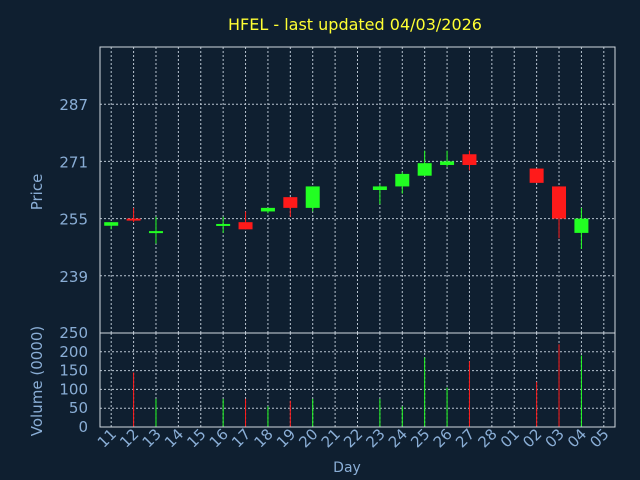  I want to click on volume-layer, so click(357, 385).